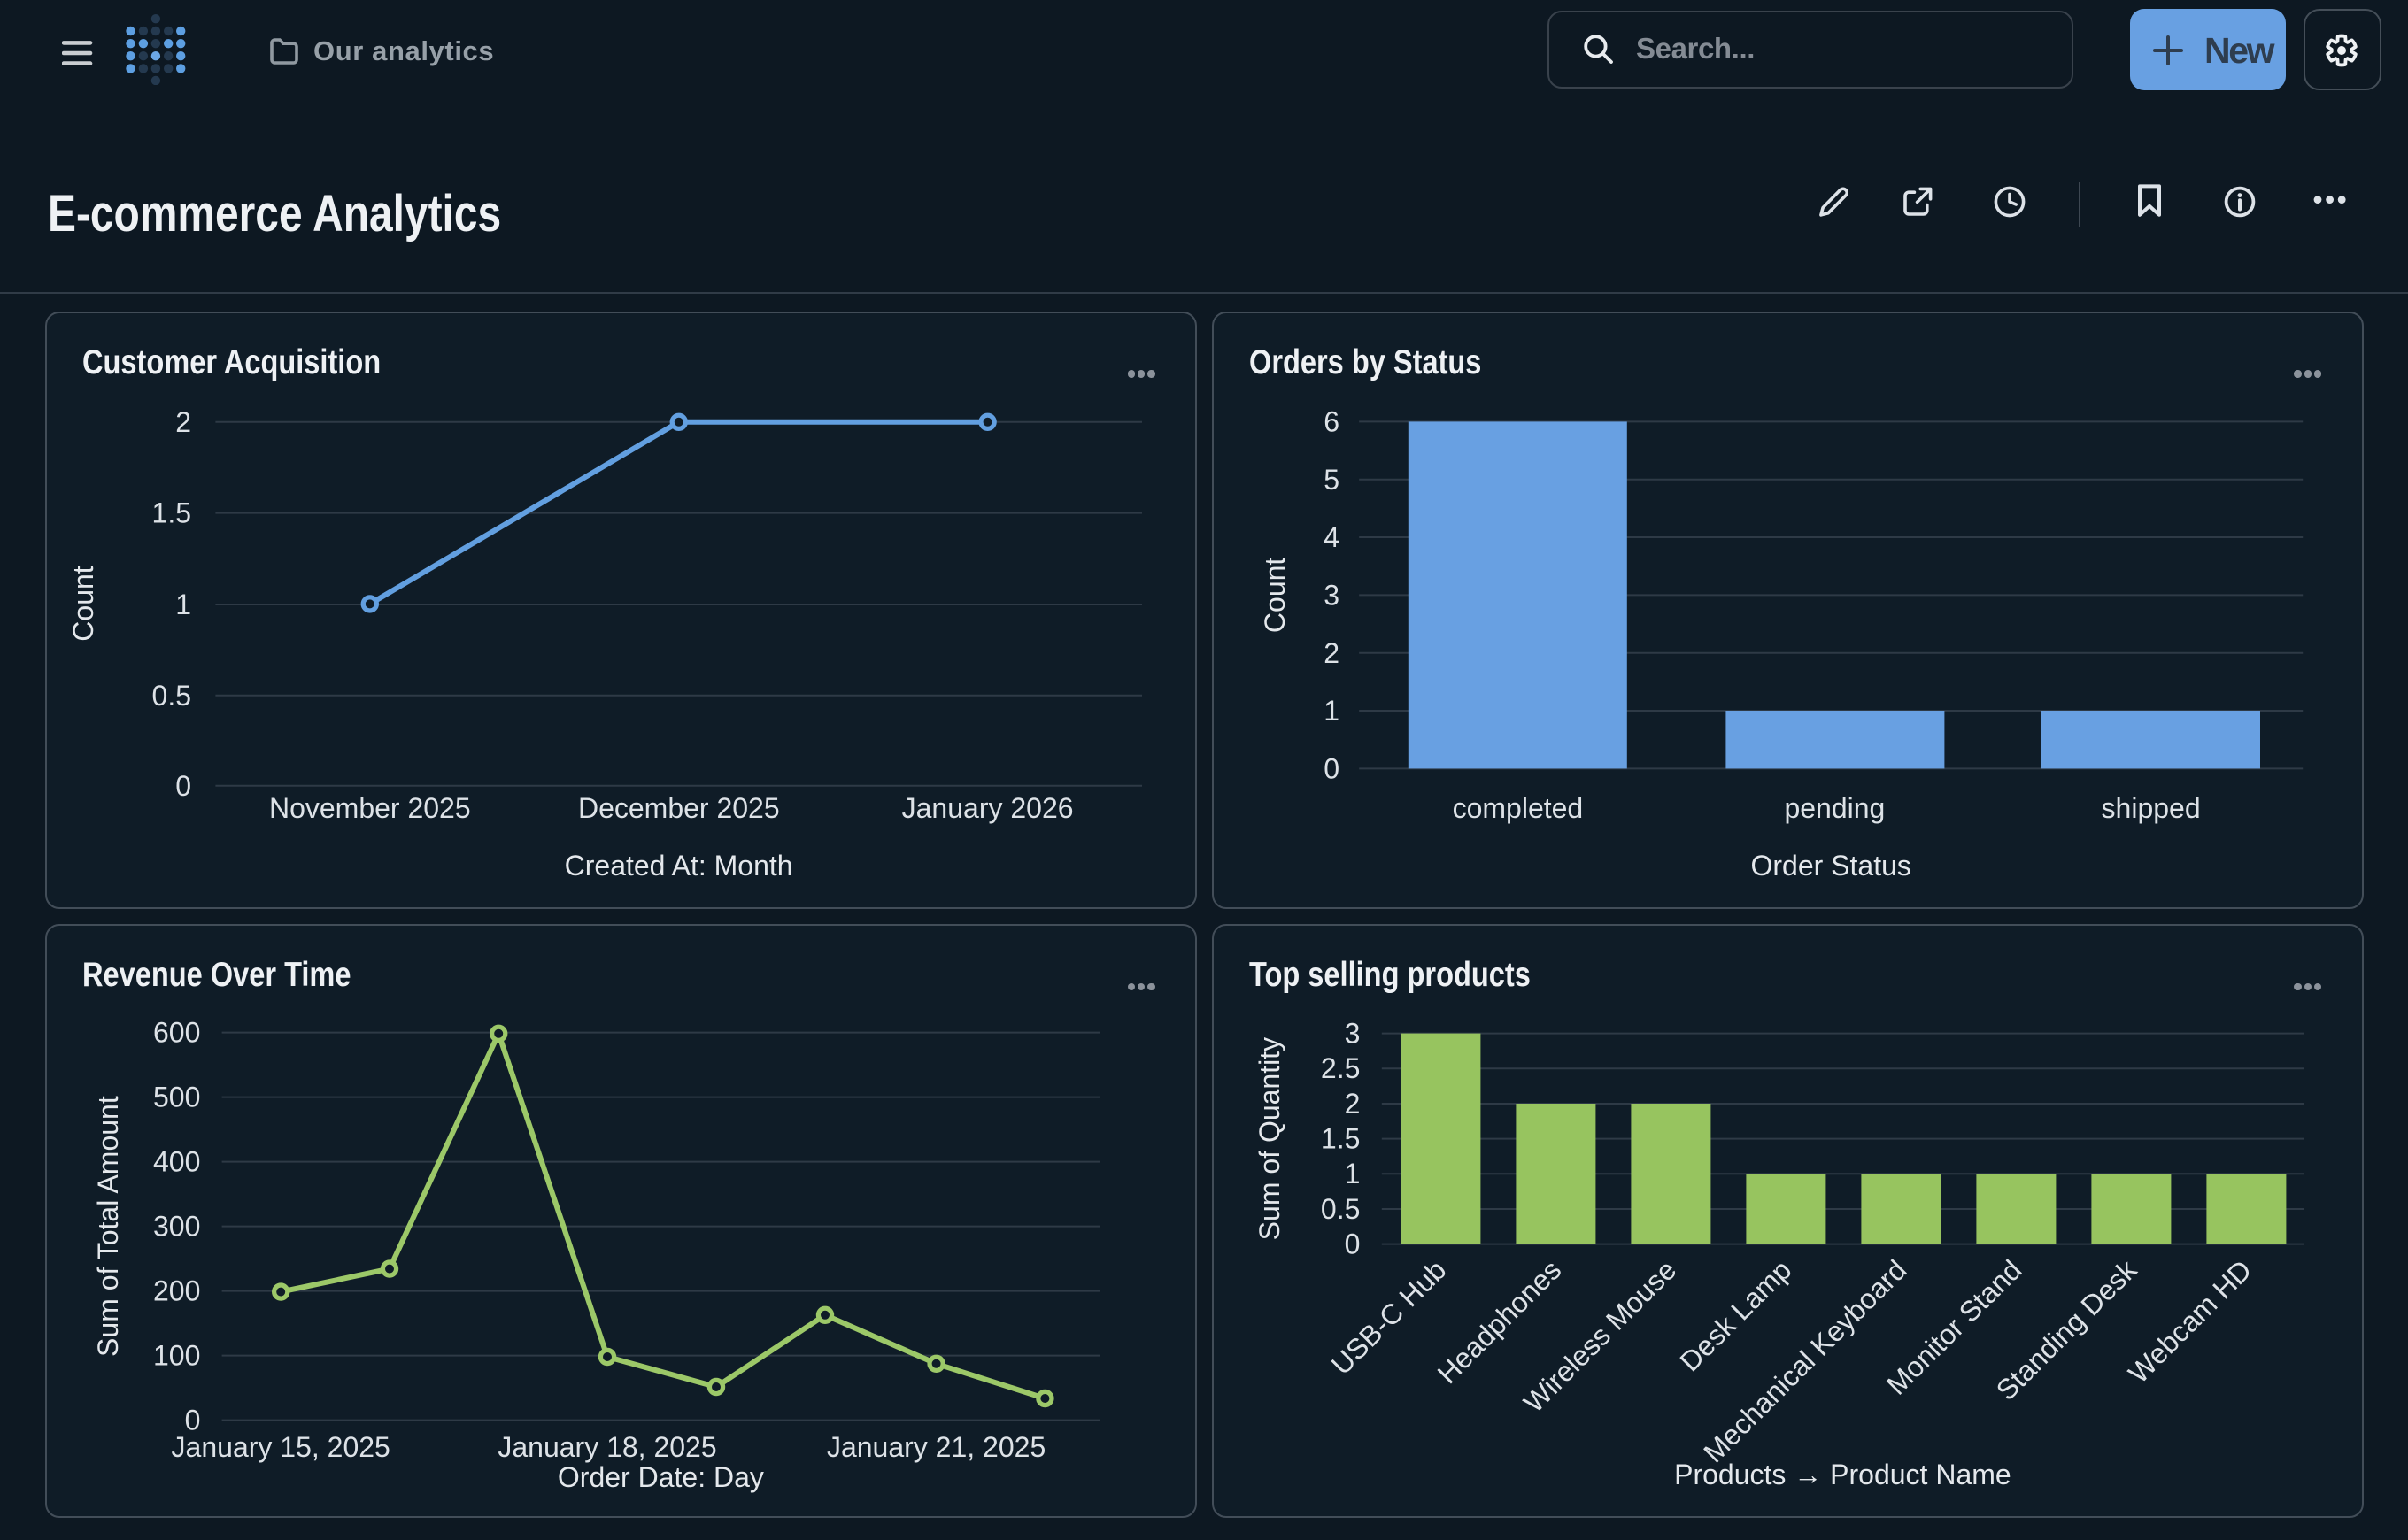 Image resolution: width=2408 pixels, height=1540 pixels. I want to click on svg-text: November 2025, so click(370, 808).